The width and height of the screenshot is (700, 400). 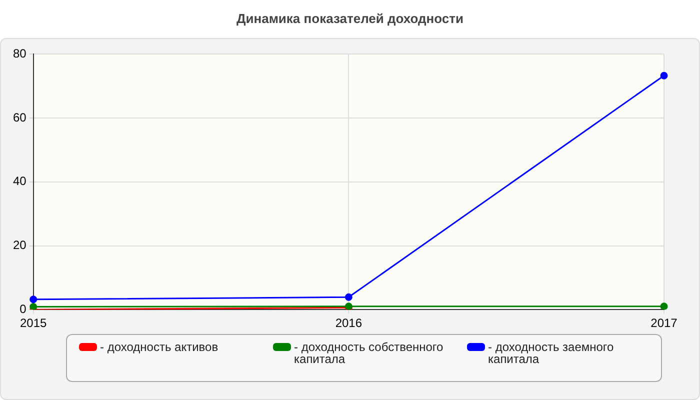 What do you see at coordinates (348, 323) in the screenshot?
I see `x-tick-label: 2016` at bounding box center [348, 323].